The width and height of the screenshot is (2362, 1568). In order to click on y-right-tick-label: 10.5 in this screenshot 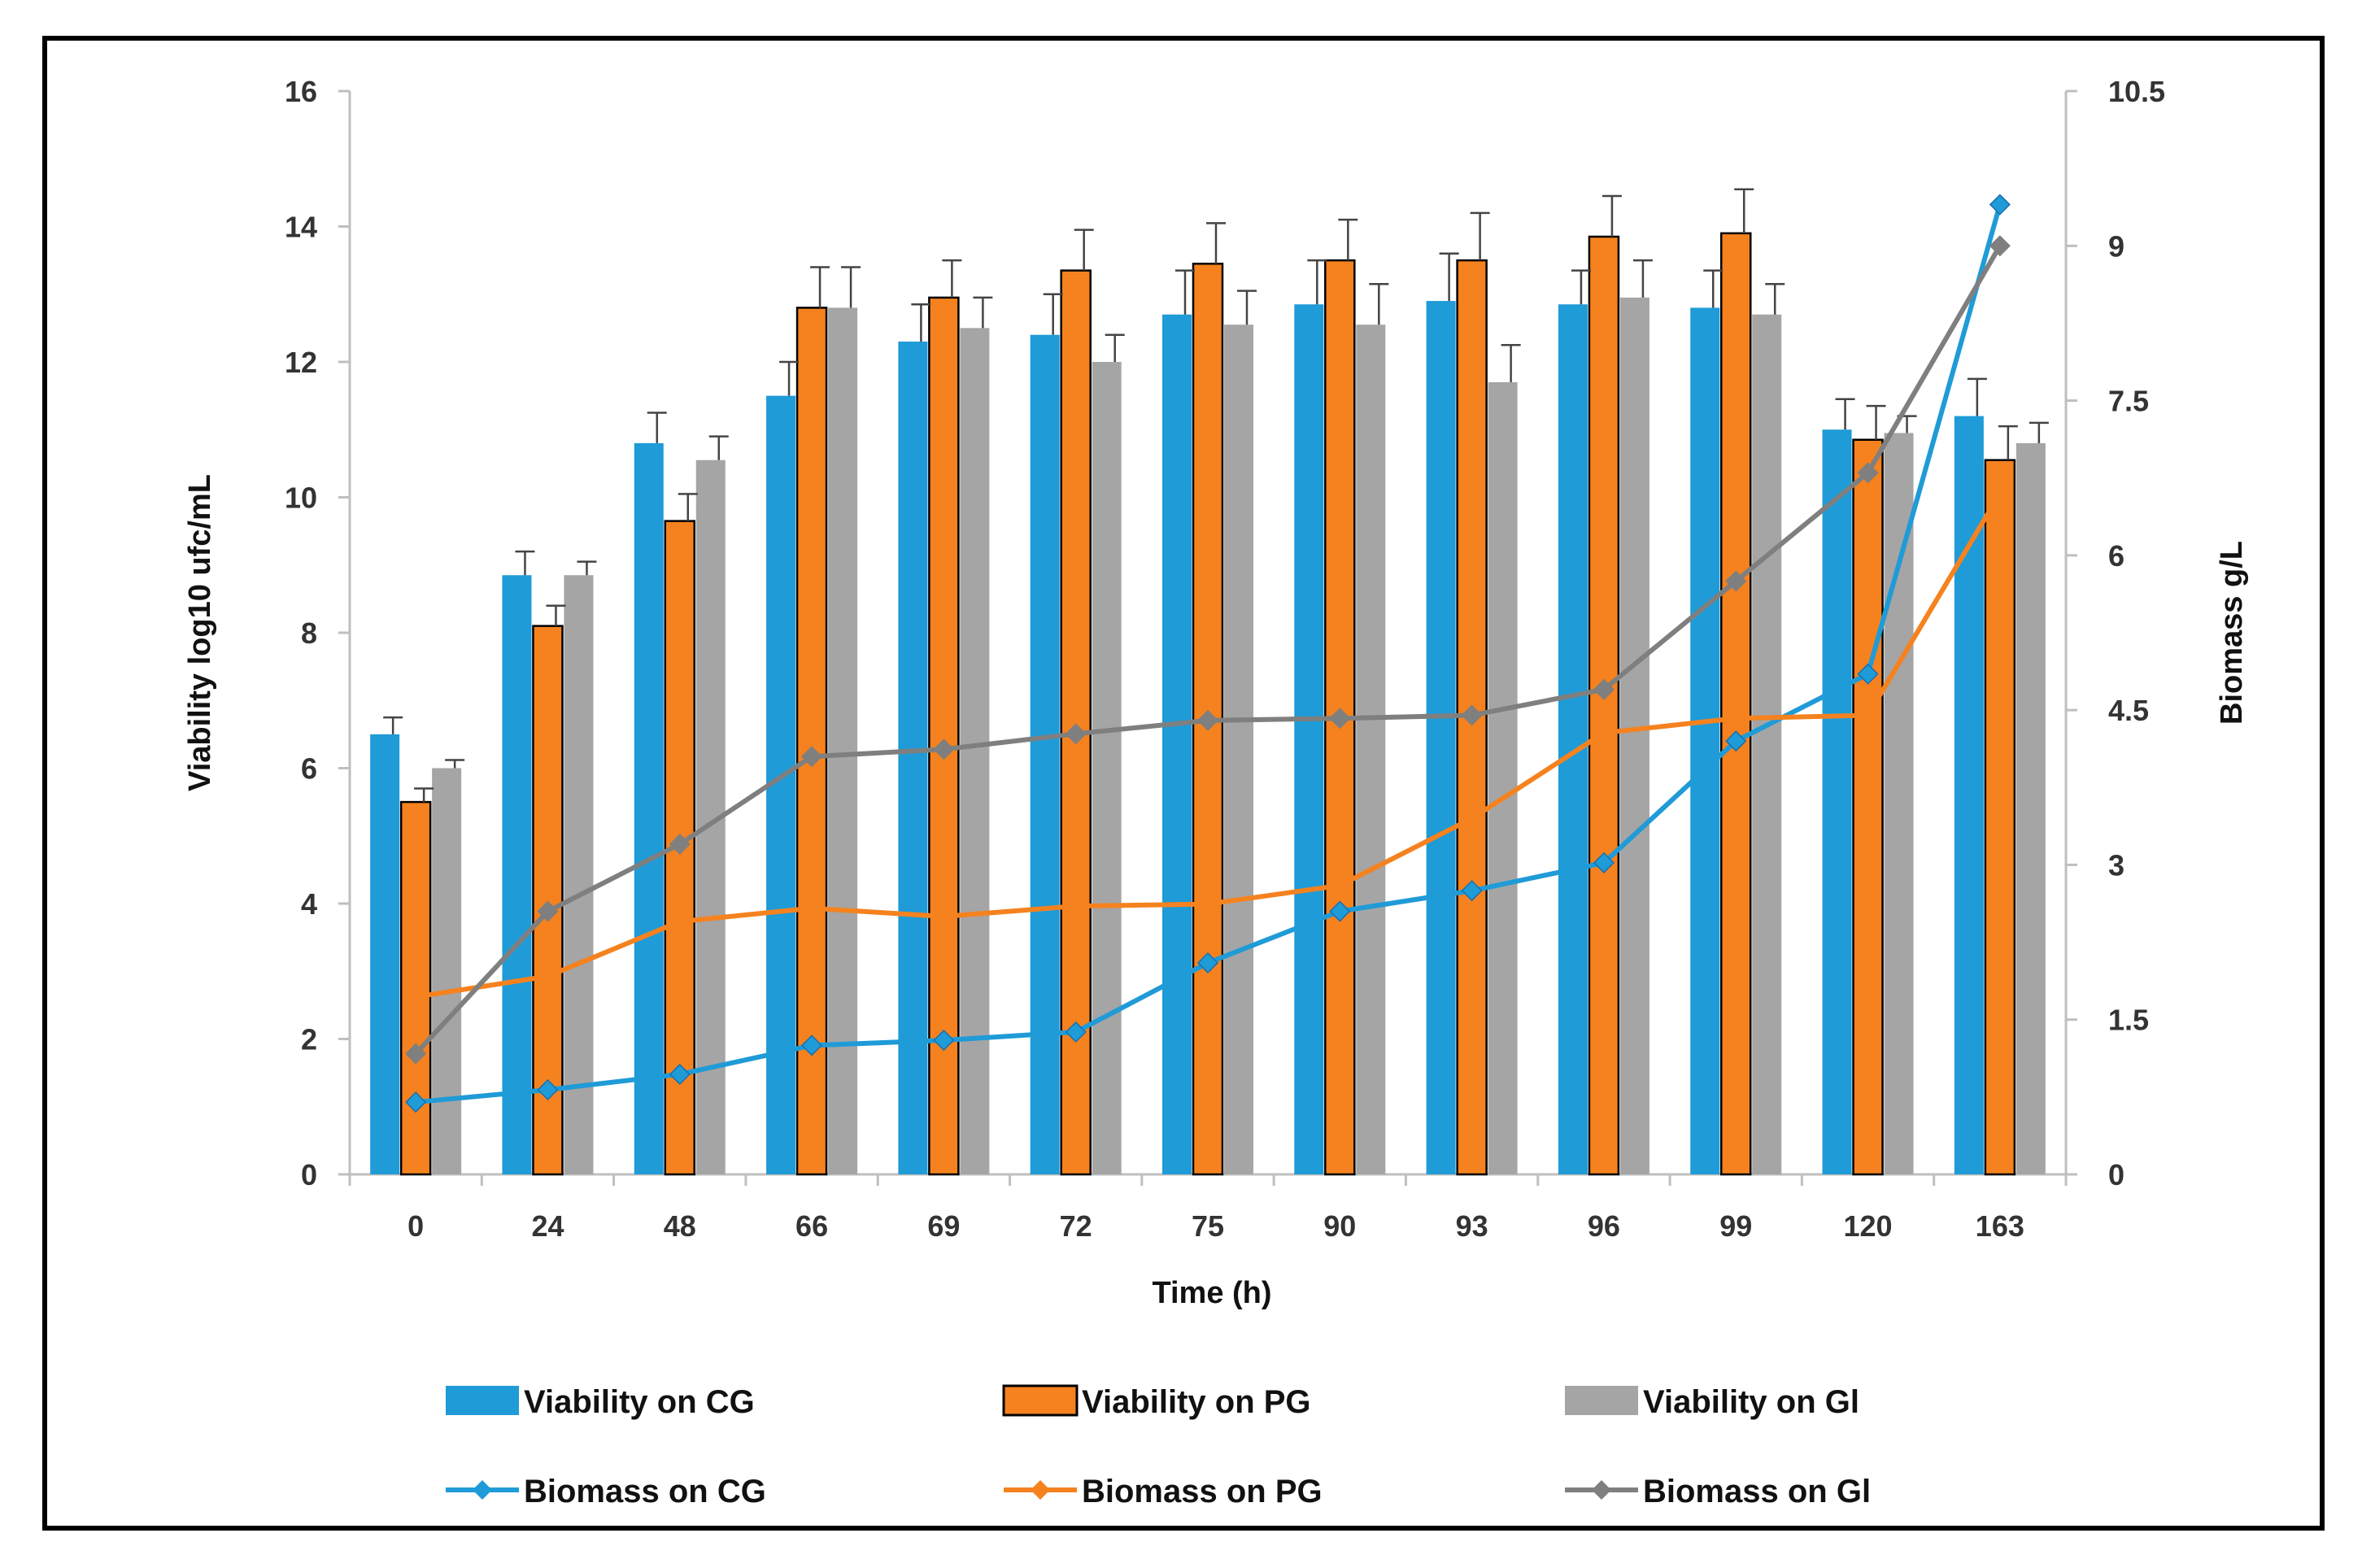, I will do `click(2136, 91)`.